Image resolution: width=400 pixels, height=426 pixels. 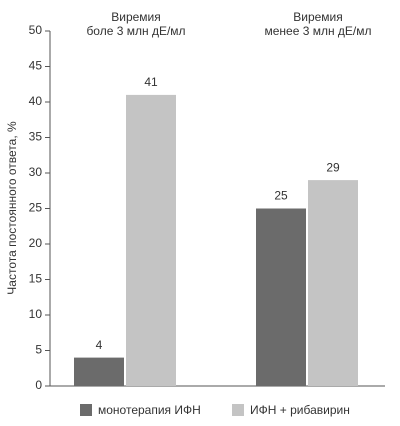 What do you see at coordinates (36, 279) in the screenshot?
I see `y-tick-label: 15` at bounding box center [36, 279].